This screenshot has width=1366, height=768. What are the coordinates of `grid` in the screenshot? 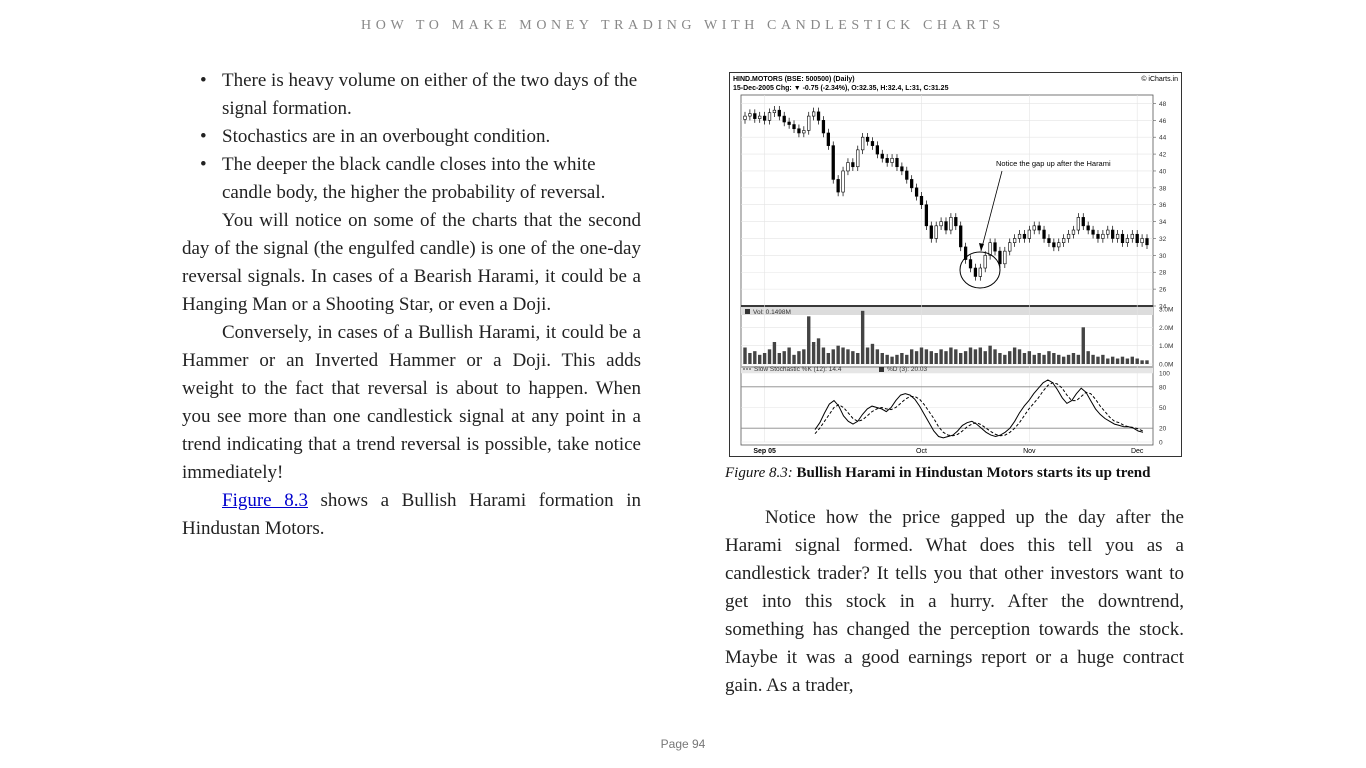 It's located at (947, 269).